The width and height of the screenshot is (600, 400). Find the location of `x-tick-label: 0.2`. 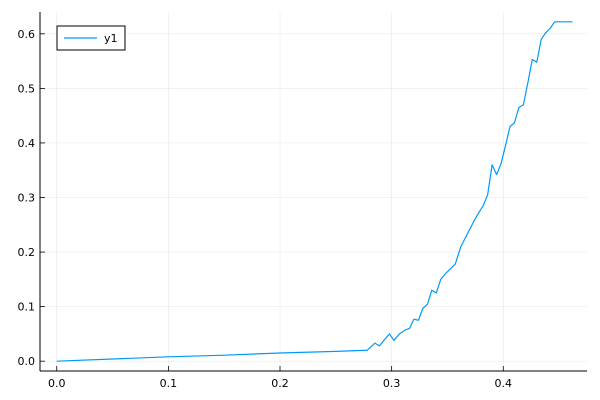

x-tick-label: 0.2 is located at coordinates (280, 383).